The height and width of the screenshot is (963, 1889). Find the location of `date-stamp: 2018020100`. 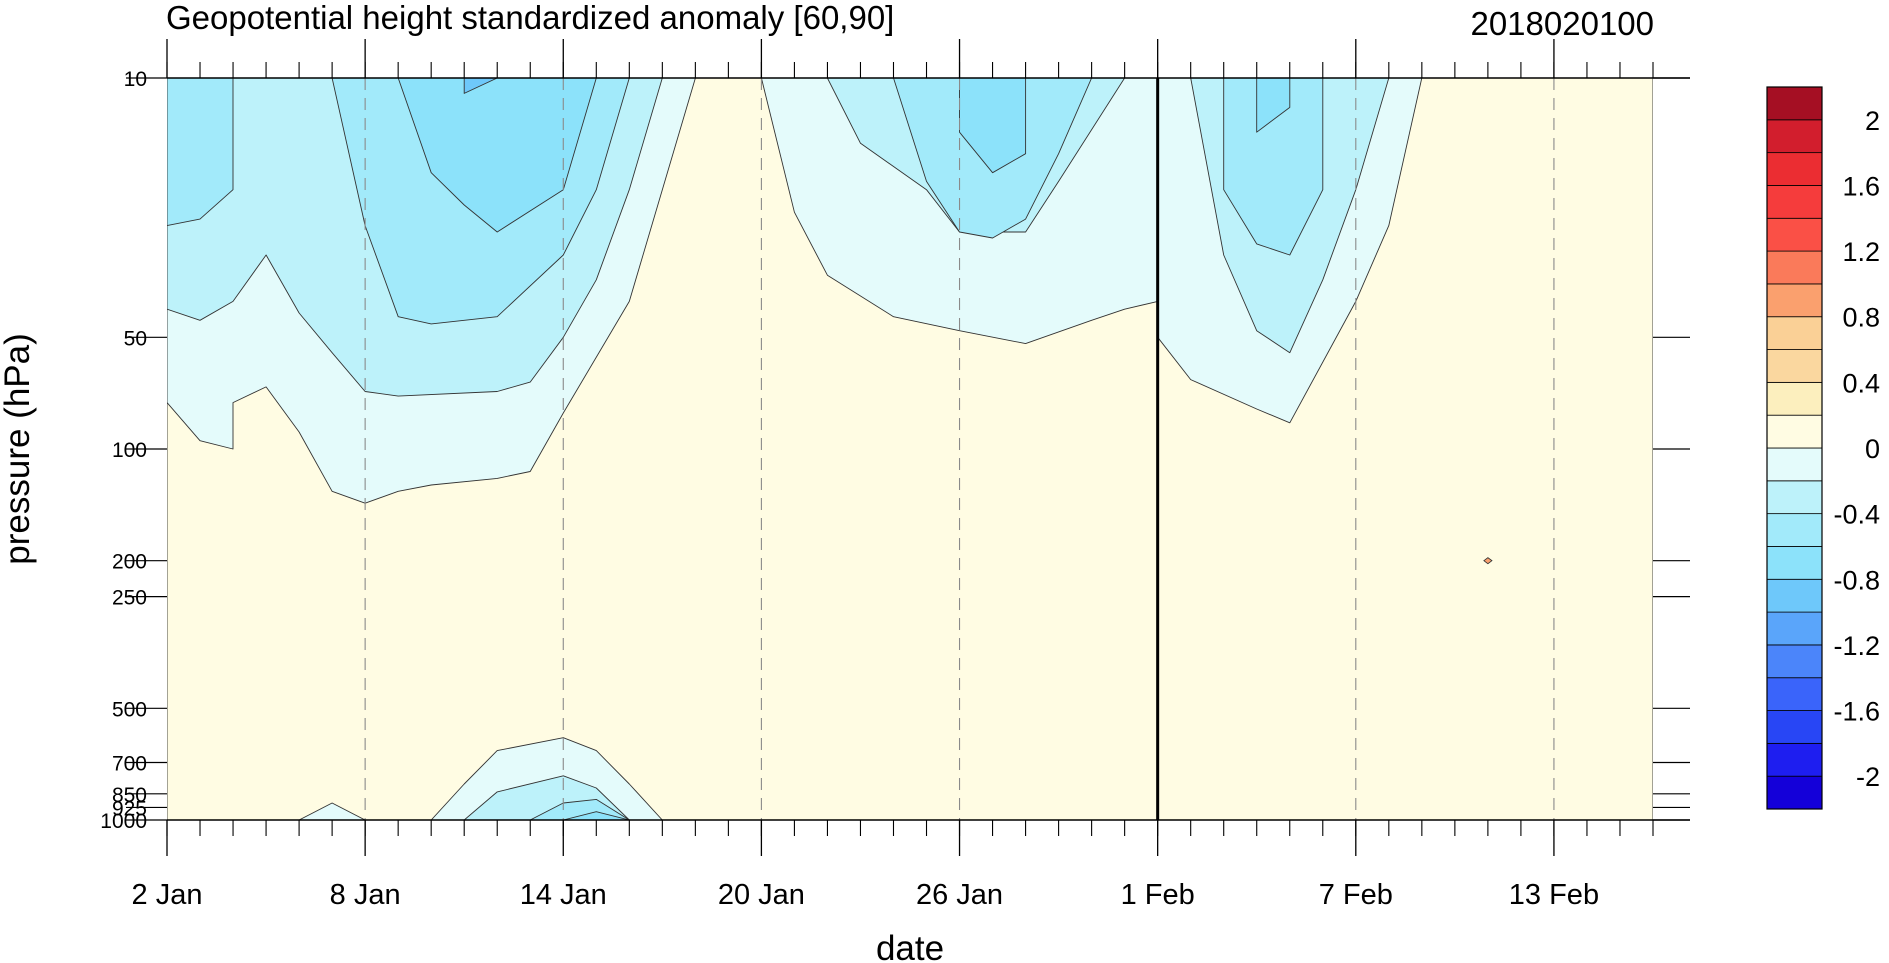

date-stamp: 2018020100 is located at coordinates (1562, 23).